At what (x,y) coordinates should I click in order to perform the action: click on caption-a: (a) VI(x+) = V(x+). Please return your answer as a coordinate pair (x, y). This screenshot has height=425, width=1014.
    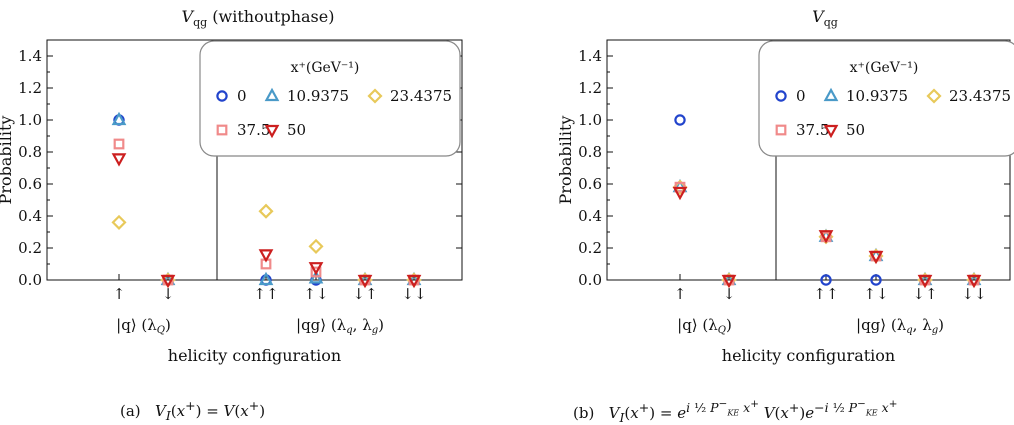
    Looking at the image, I should click on (193, 410).